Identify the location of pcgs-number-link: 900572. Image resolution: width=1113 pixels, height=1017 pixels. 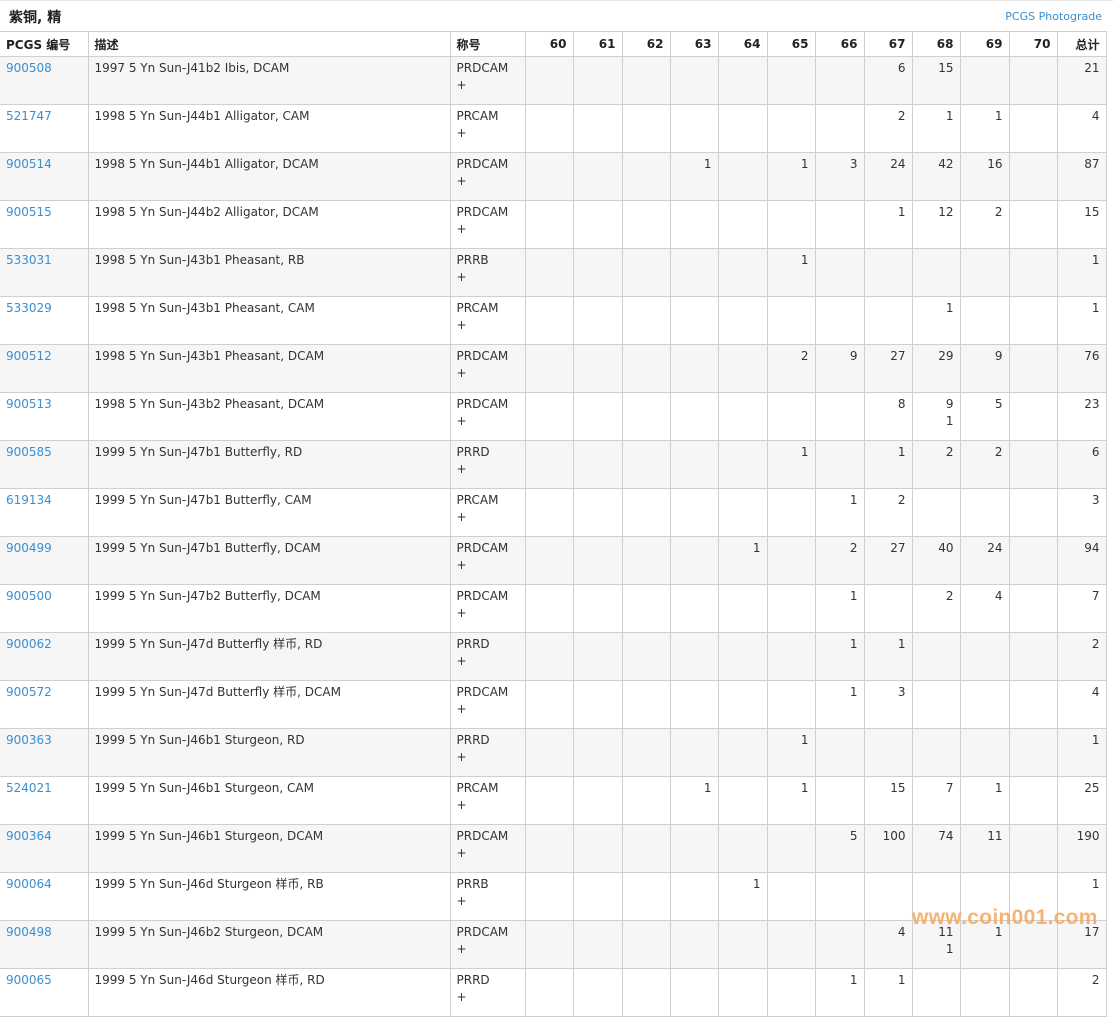
(29, 692).